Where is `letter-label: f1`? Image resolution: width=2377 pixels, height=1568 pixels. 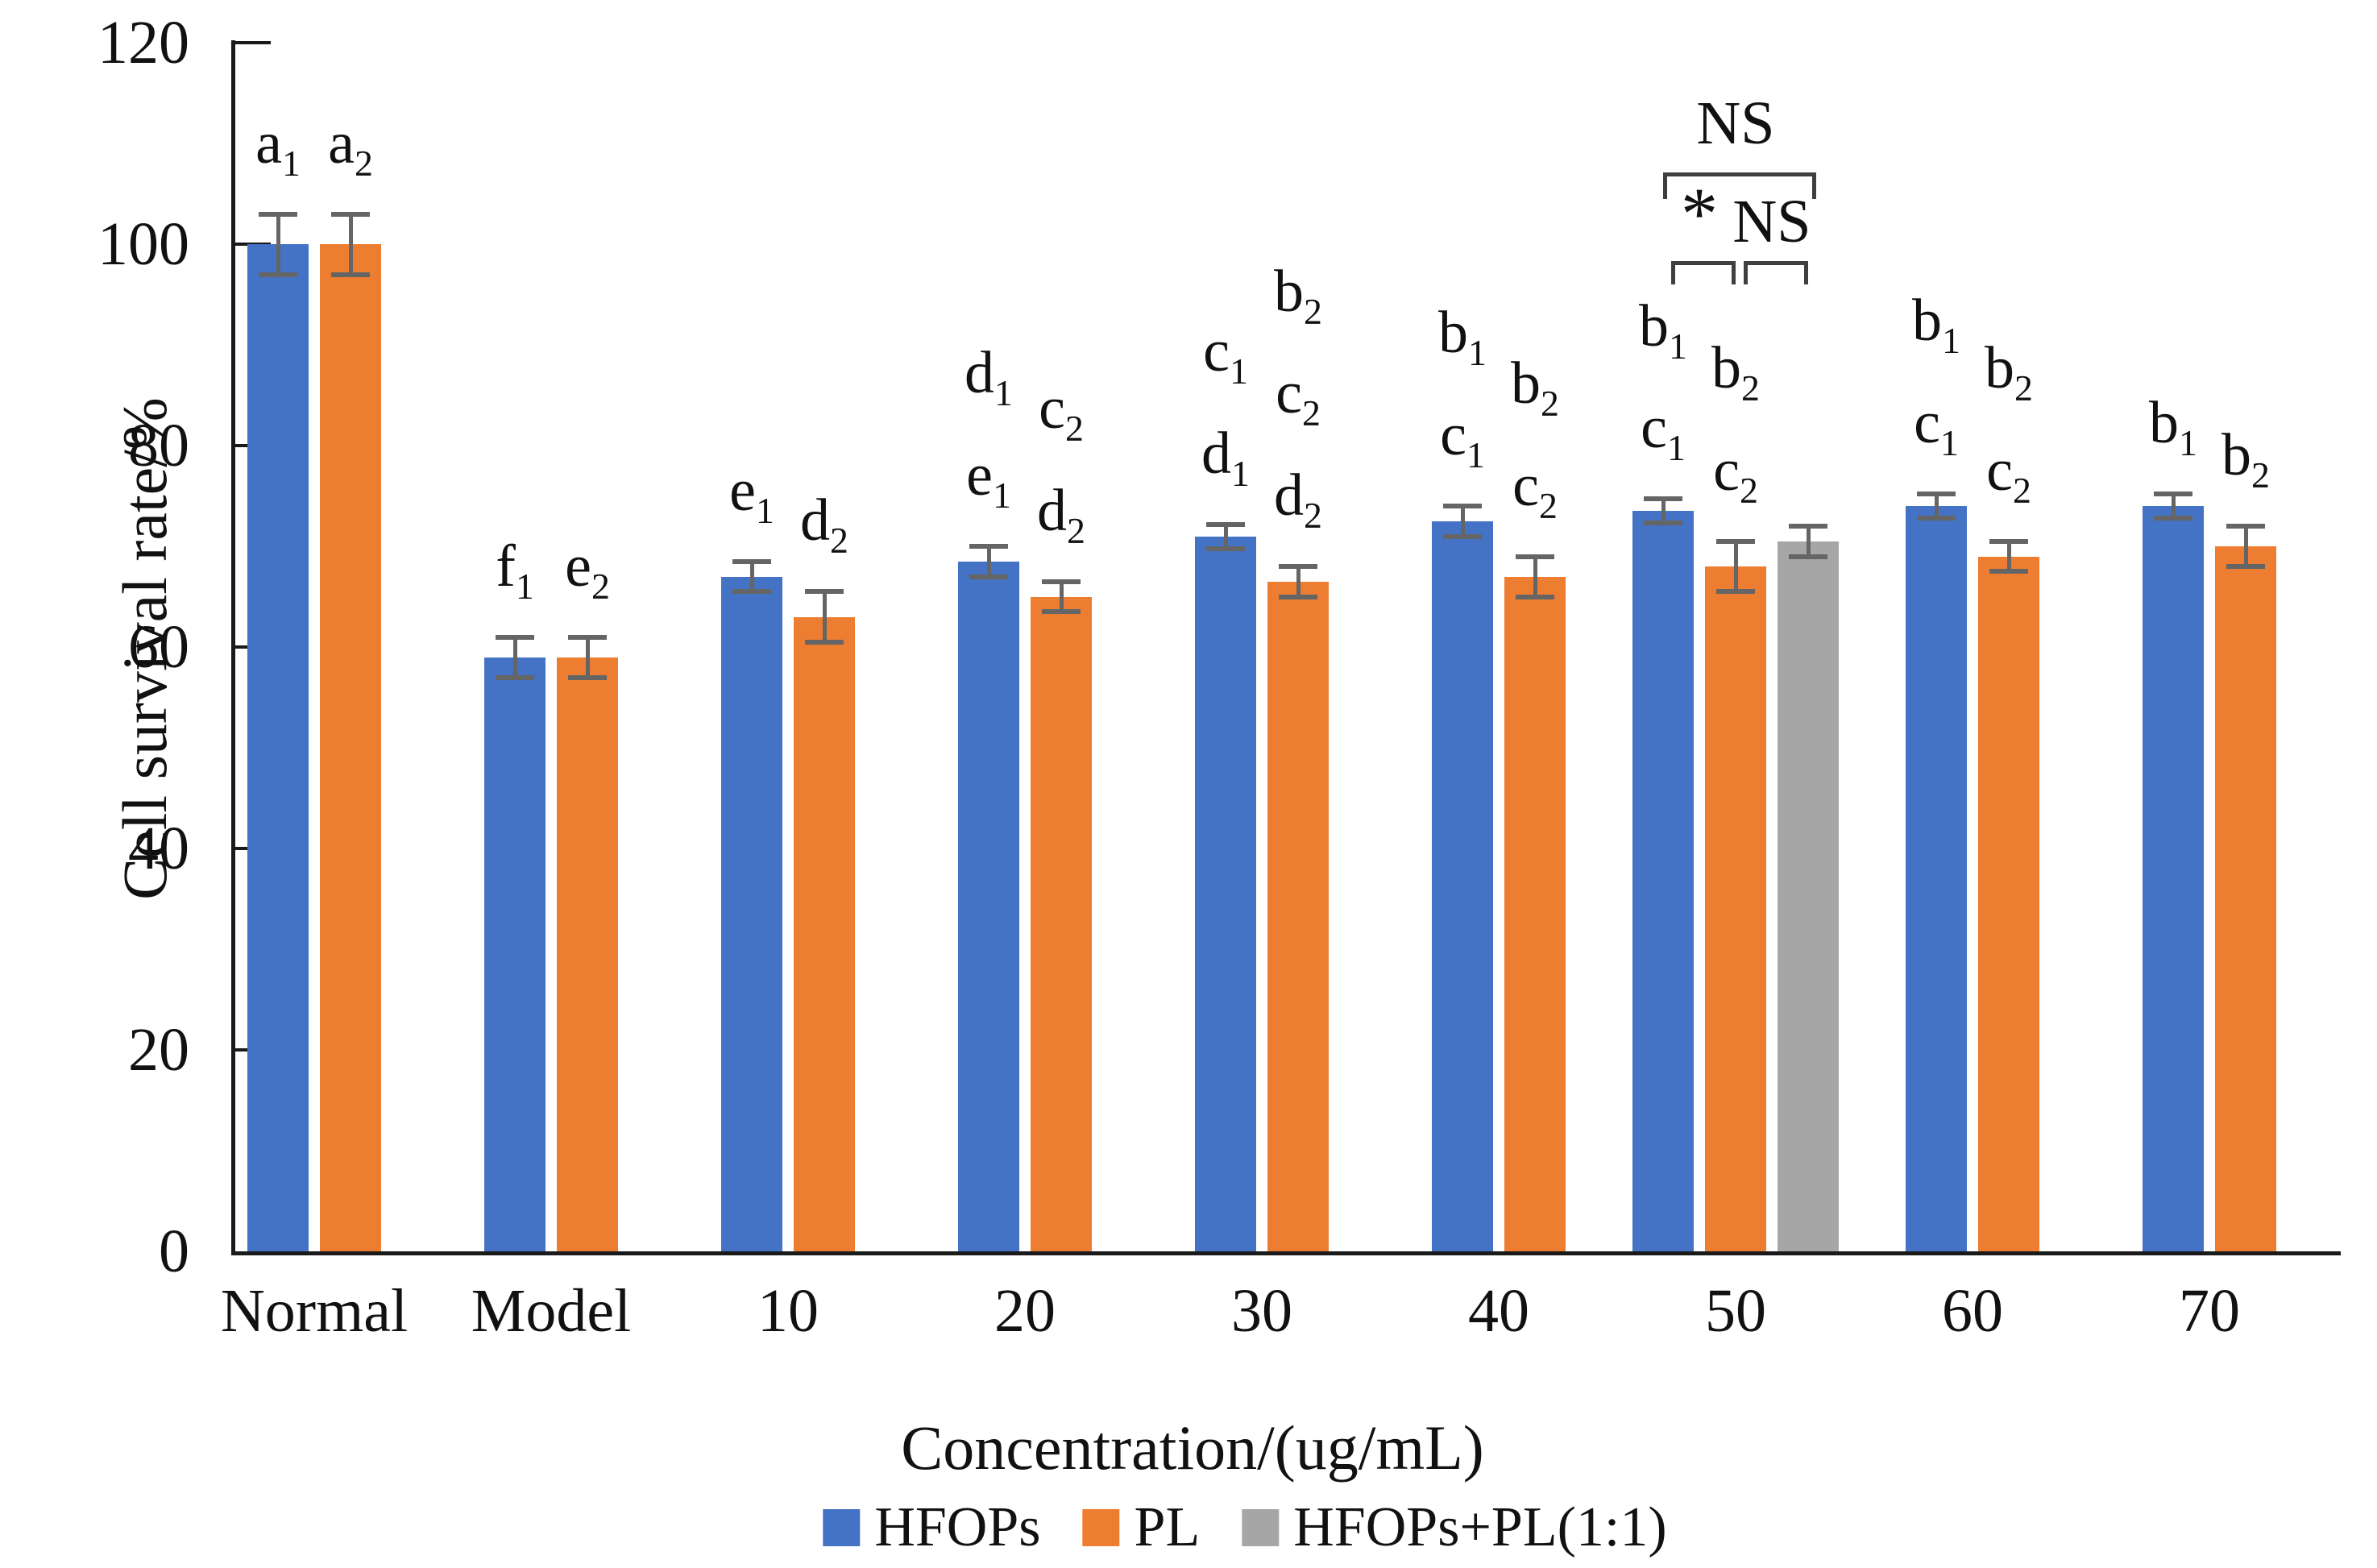 letter-label: f1 is located at coordinates (515, 570).